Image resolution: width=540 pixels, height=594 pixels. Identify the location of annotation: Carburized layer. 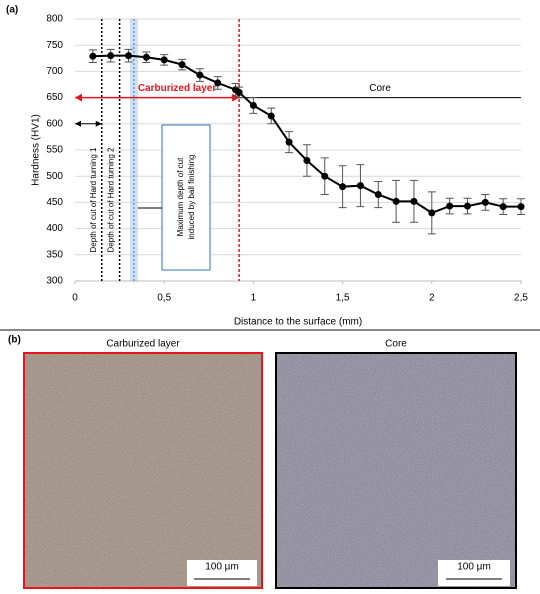
(177, 88).